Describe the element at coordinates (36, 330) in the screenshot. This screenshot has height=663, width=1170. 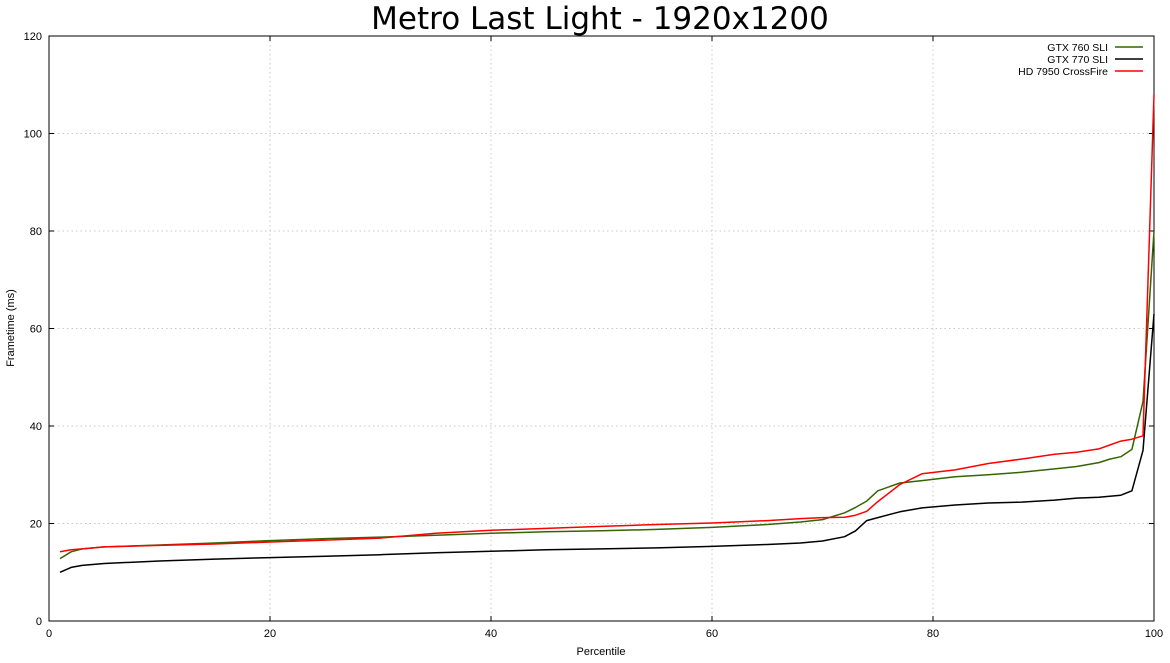
I see `y-tick-label: 60` at that location.